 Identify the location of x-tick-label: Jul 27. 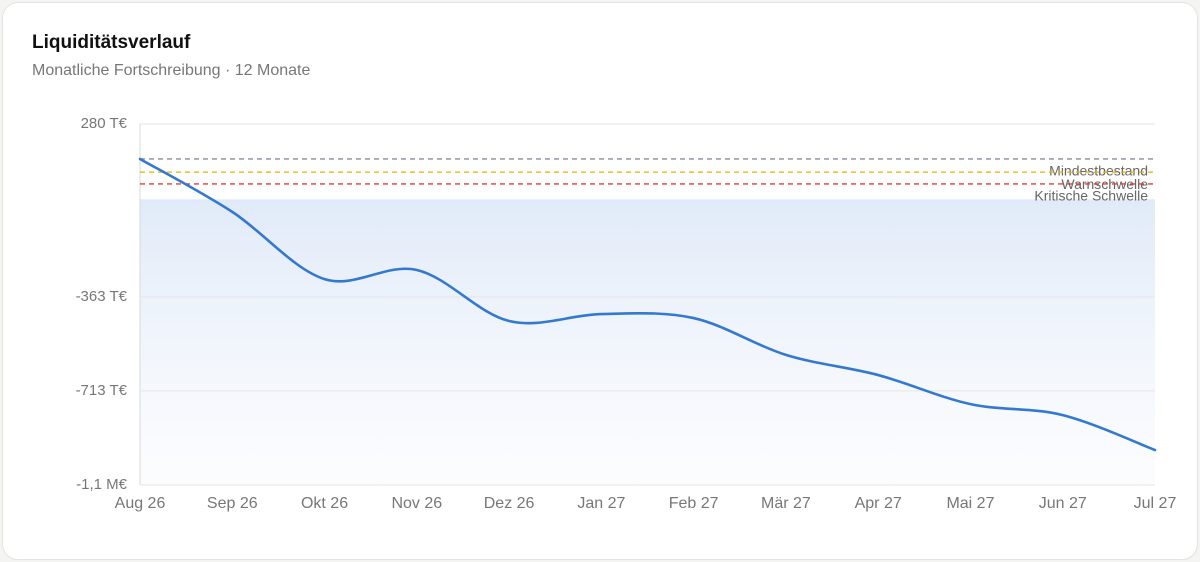
(1155, 503).